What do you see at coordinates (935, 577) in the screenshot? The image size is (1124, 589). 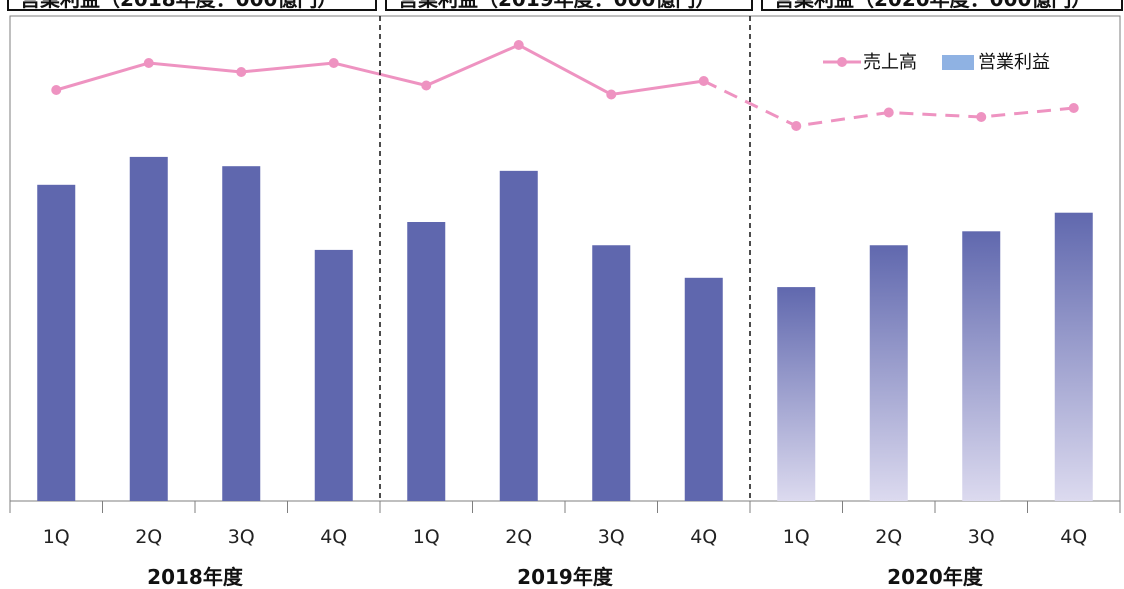 I see `x-group-label: 2020年度` at bounding box center [935, 577].